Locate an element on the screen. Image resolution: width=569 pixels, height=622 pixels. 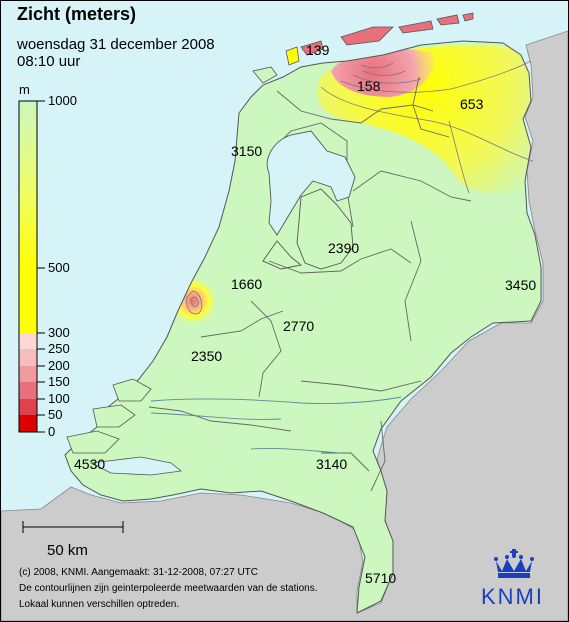
station-value-de-bilt: 2770 is located at coordinates (299, 326).